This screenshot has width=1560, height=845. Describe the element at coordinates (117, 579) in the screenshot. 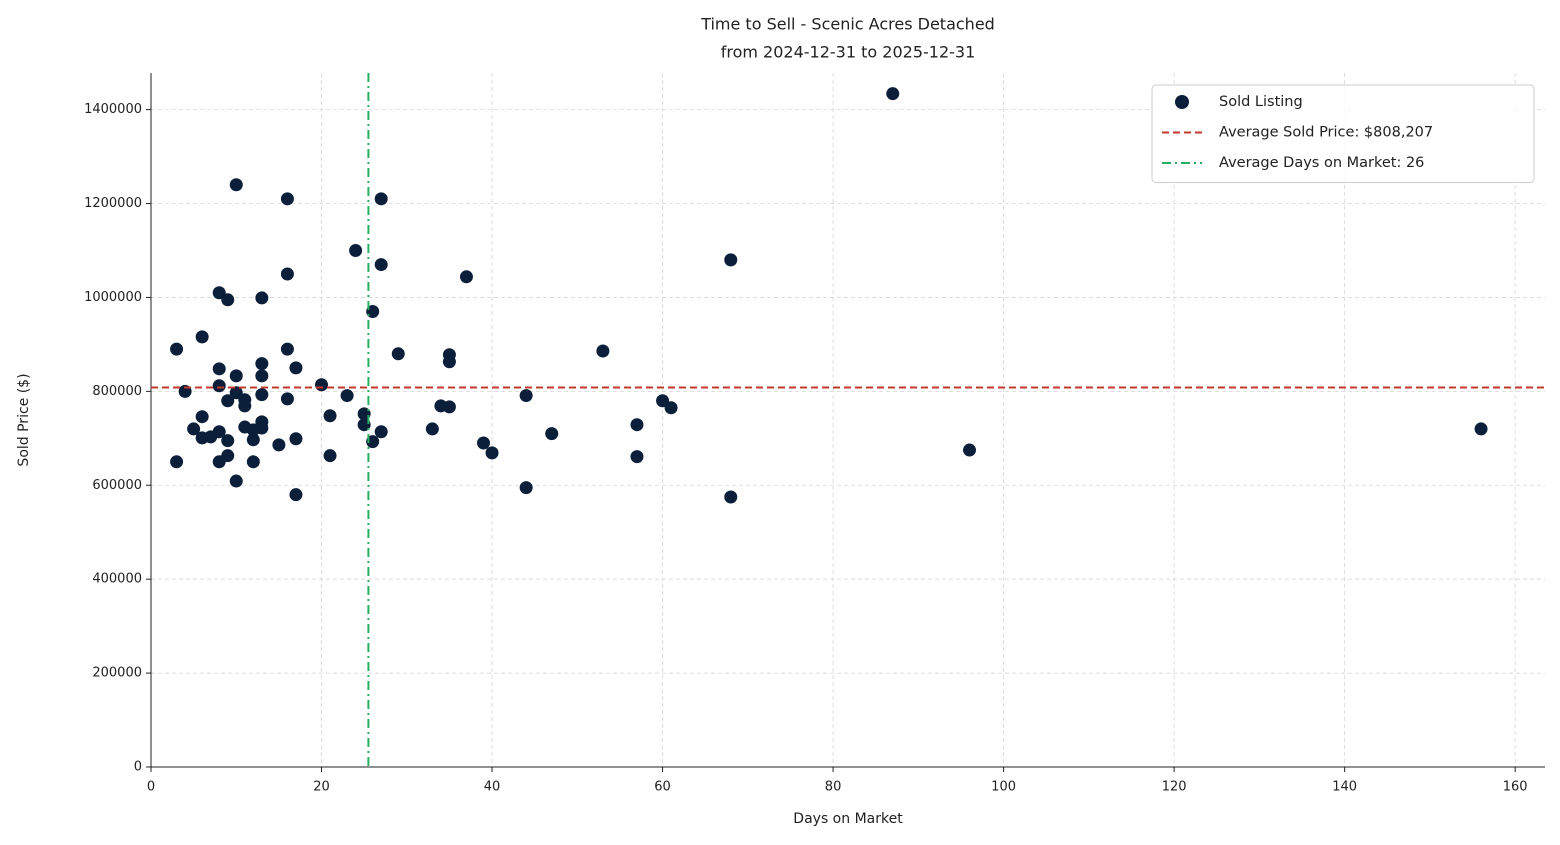

I see `y-tick-label: 400000` at that location.